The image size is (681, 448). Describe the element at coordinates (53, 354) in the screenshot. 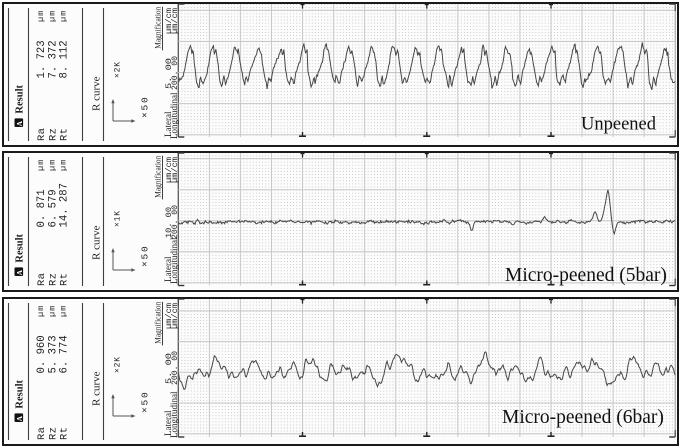

I see `svg-text: 5. 373` at that location.